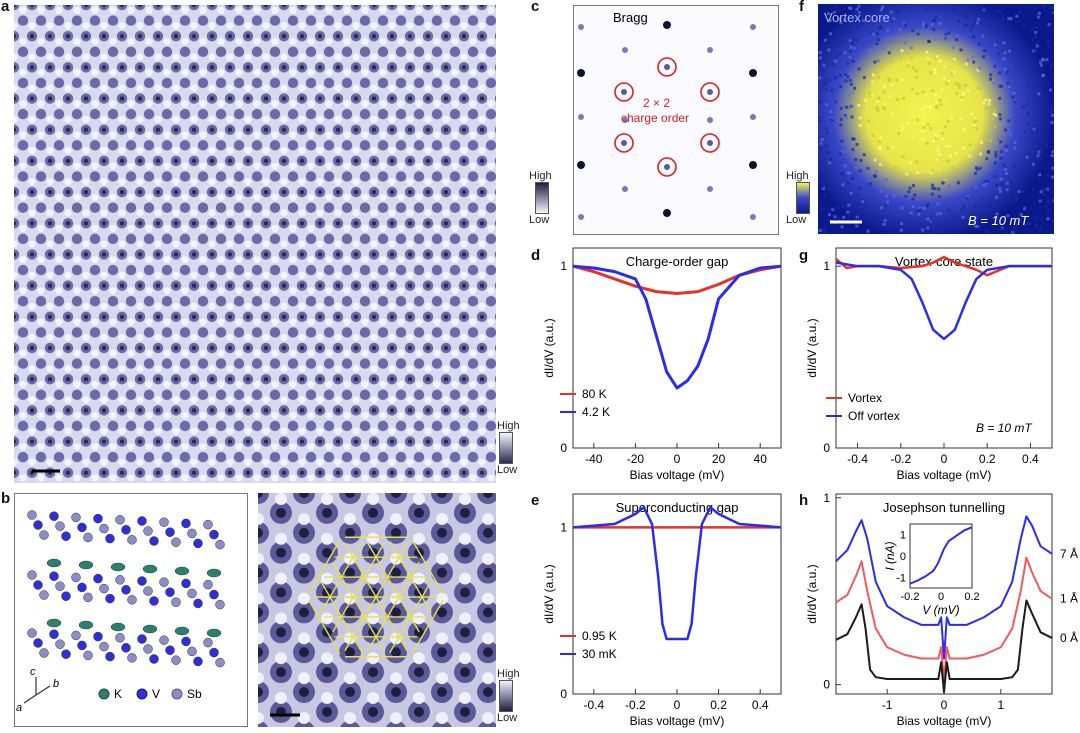 The width and height of the screenshot is (1080, 733). What do you see at coordinates (971, 597) in the screenshot?
I see `inset-x-tick-label: 0.2` at bounding box center [971, 597].